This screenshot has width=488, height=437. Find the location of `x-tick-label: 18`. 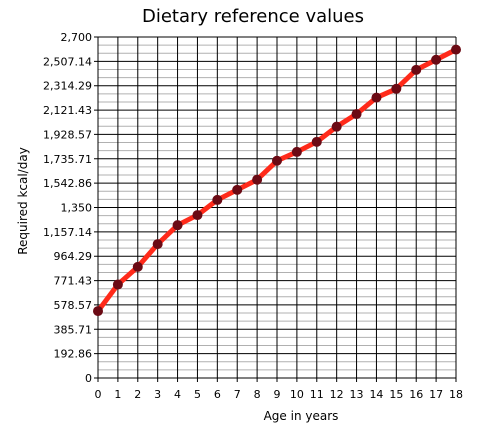

x-tick-label: 18 is located at coordinates (456, 394).